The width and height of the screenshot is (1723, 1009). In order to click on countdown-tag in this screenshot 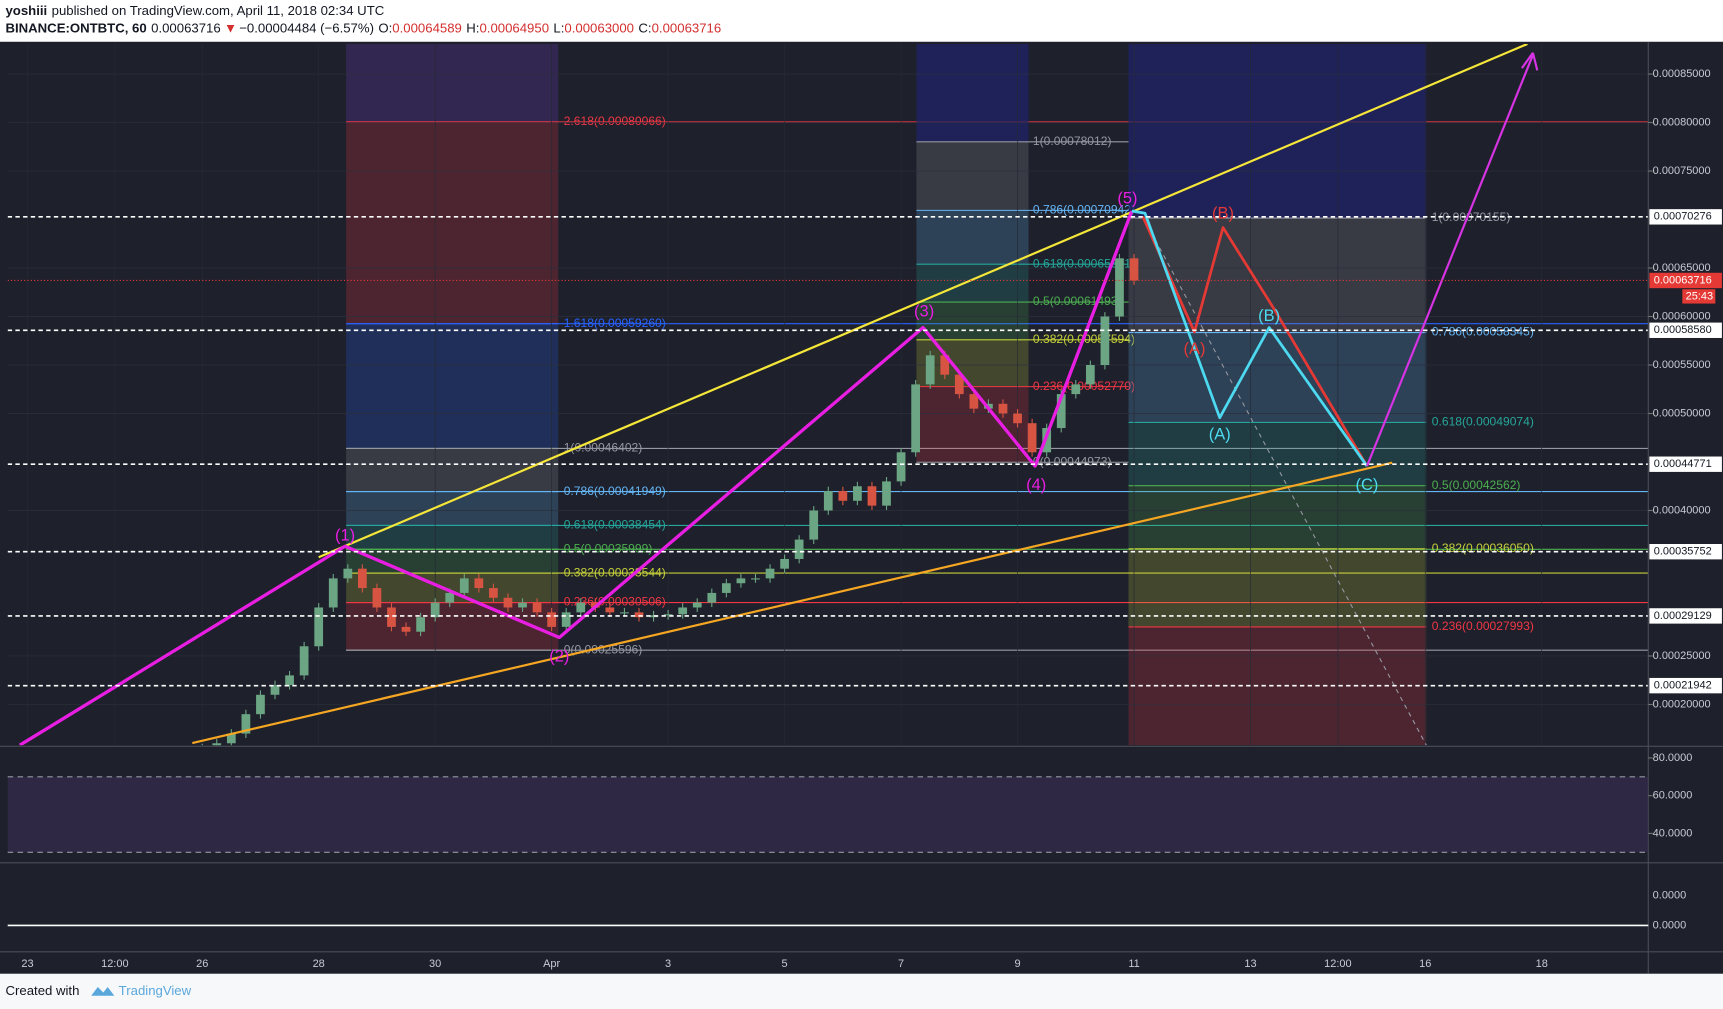, I will do `click(1699, 296)`.